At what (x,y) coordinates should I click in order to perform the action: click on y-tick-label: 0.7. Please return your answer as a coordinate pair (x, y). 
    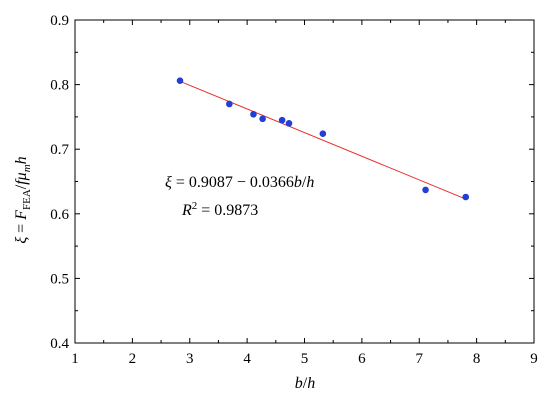
    Looking at the image, I should click on (59, 150).